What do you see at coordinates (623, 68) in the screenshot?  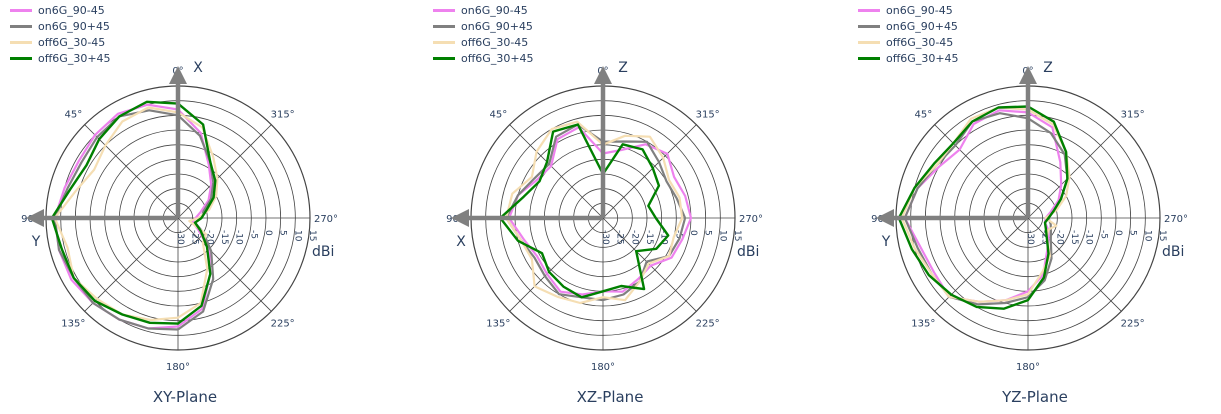 I see `axis-arrow-label: Z` at bounding box center [623, 68].